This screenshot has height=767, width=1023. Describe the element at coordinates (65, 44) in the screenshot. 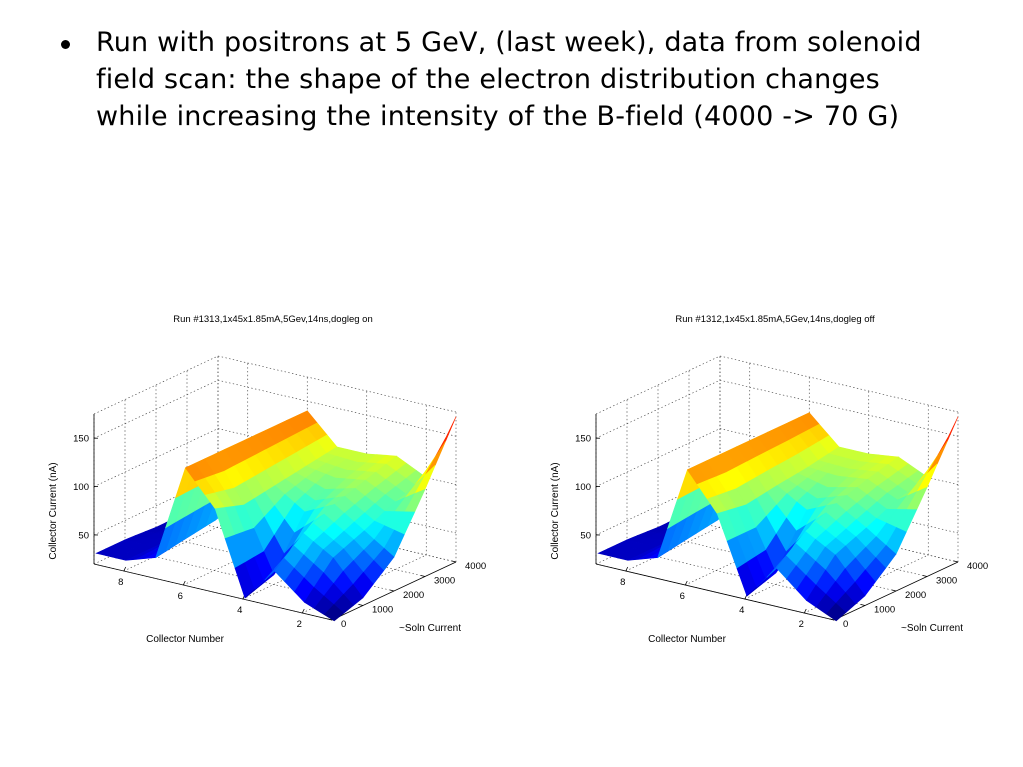

I see `bullet-dot` at that location.